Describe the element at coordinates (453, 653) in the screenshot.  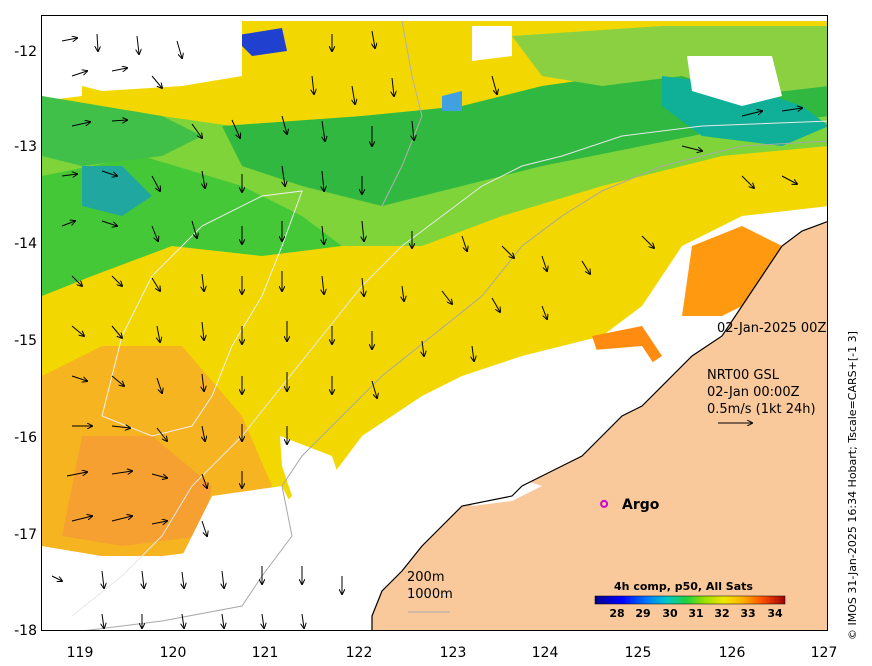
I see `x-tick-label: 123` at that location.